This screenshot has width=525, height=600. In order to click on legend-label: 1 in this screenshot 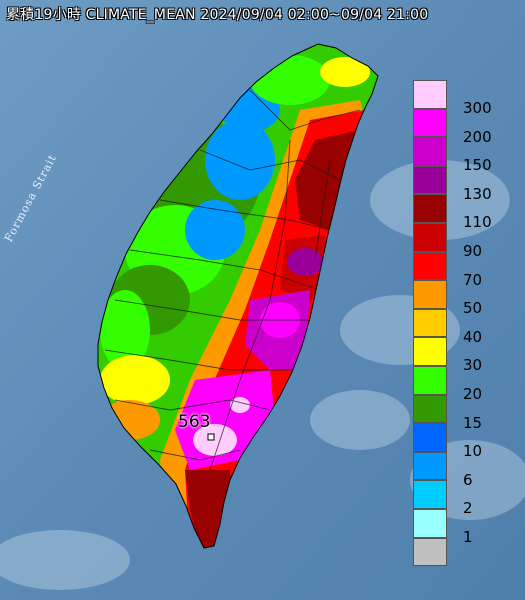, I will do `click(468, 537)`.